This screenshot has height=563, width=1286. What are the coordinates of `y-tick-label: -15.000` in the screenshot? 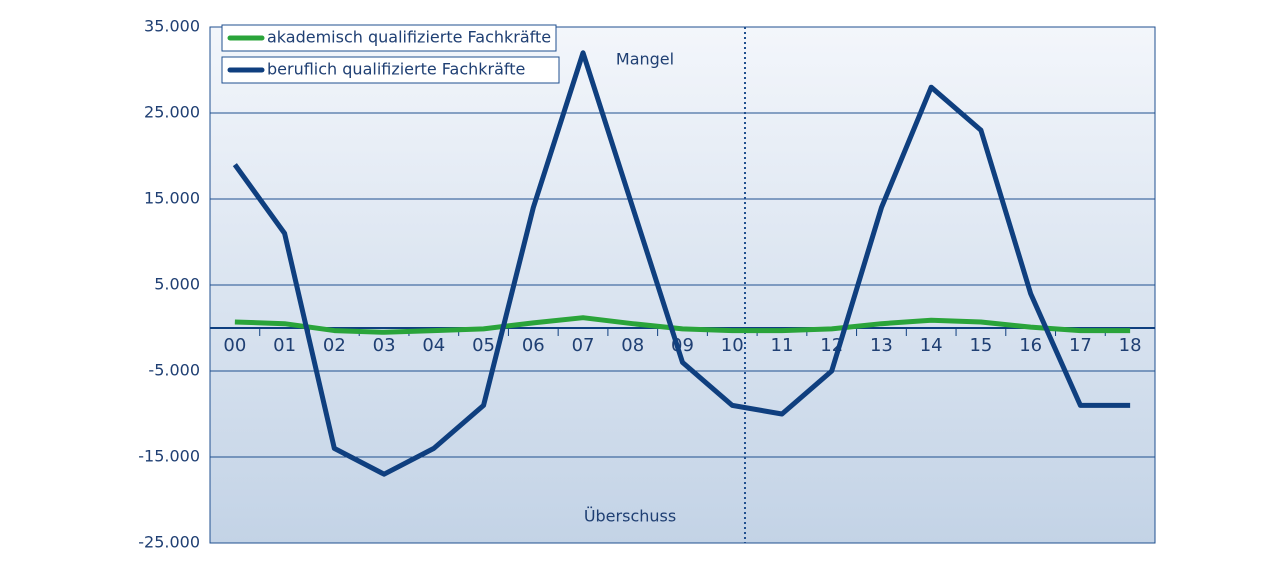 It's located at (169, 456).